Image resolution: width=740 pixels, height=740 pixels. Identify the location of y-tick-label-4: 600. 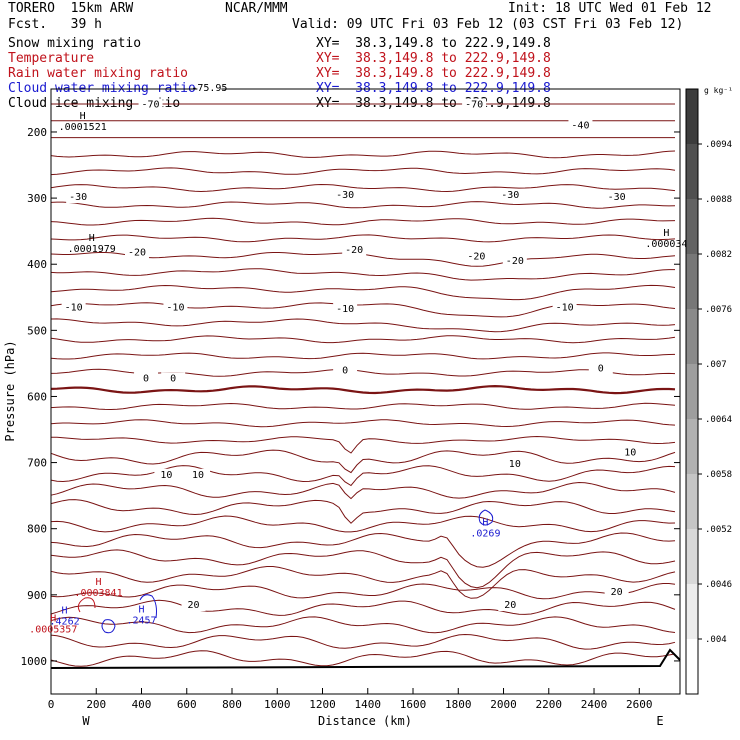
(37, 396).